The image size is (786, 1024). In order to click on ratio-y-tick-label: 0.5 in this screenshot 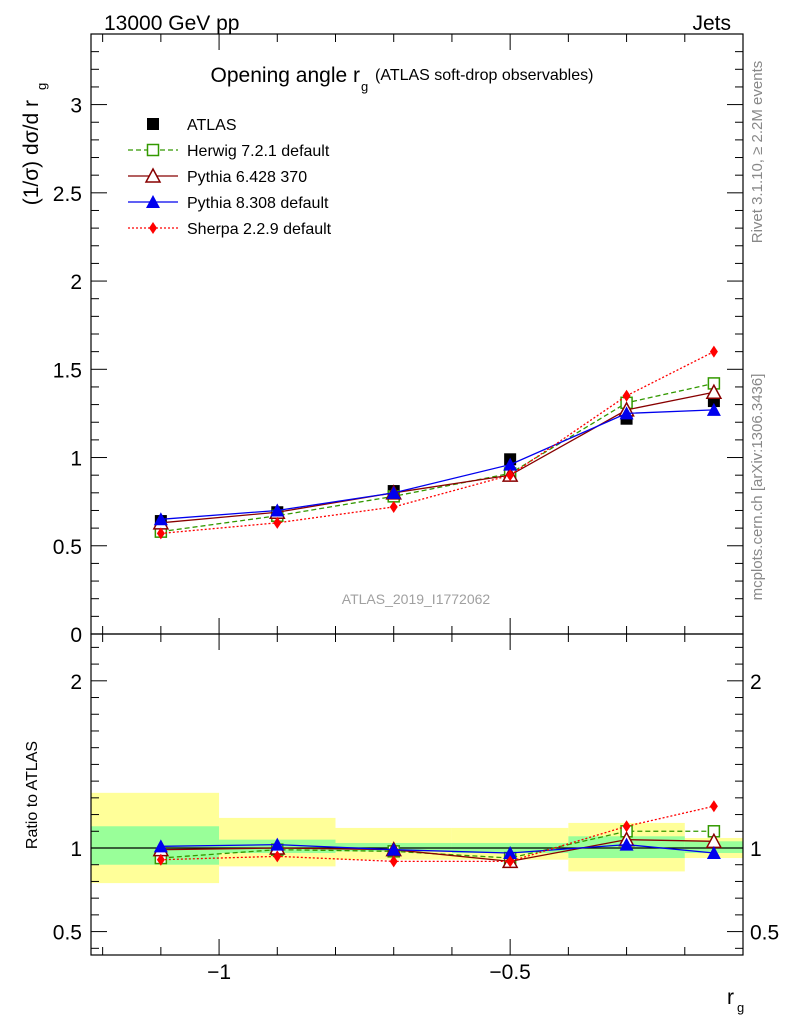, I will do `click(67, 933)`.